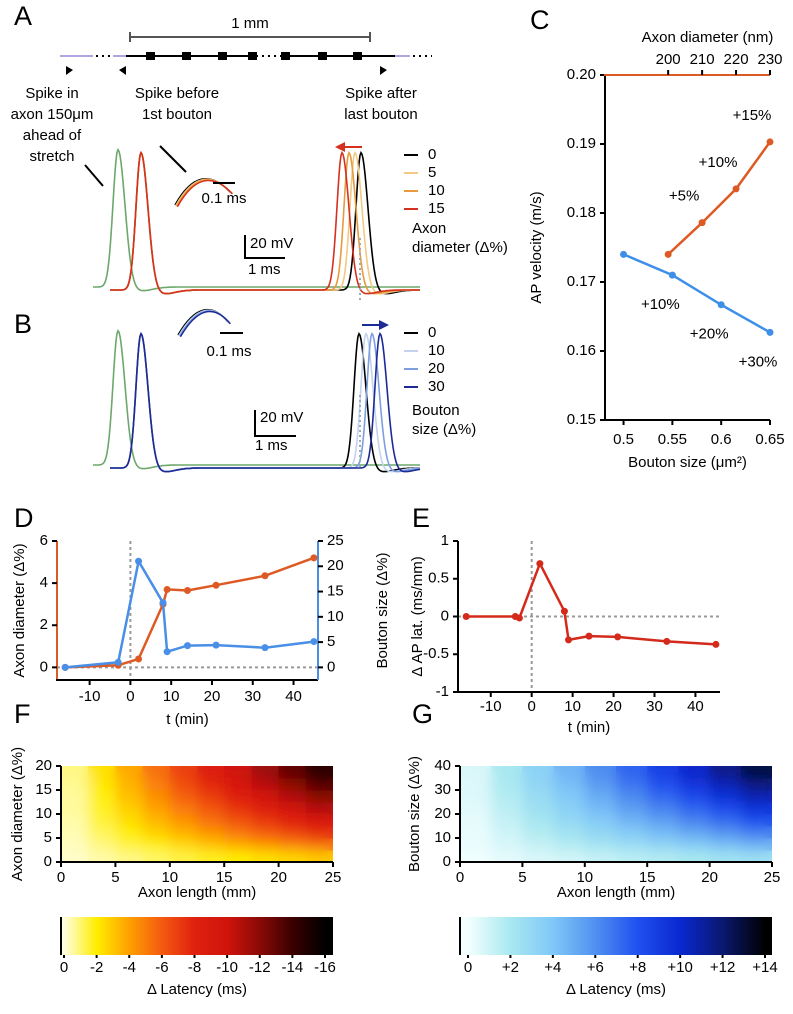  What do you see at coordinates (581, 74) in the screenshot?
I see `tick-label: 0.20` at bounding box center [581, 74].